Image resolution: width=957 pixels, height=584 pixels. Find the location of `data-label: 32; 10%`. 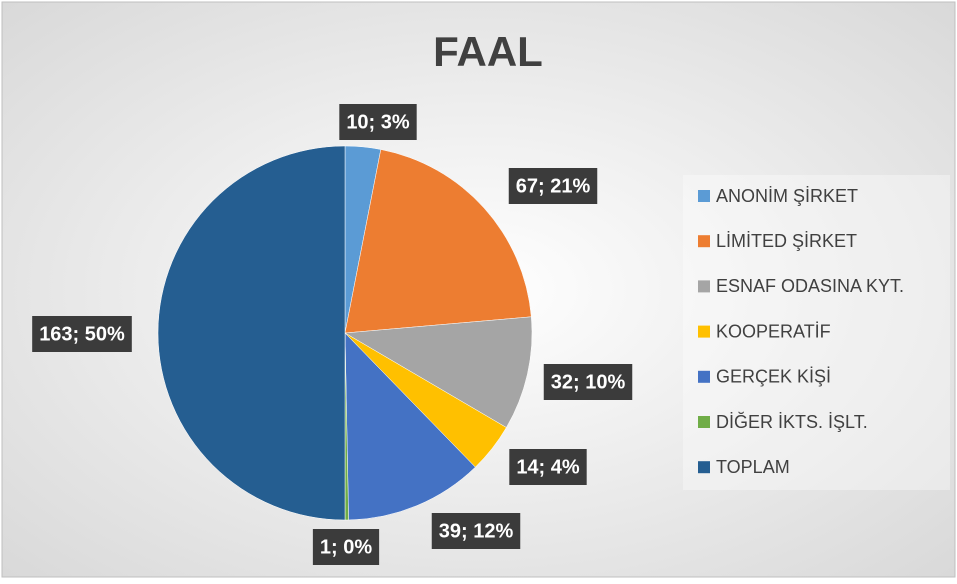

data-label: 32; 10% is located at coordinates (588, 382).